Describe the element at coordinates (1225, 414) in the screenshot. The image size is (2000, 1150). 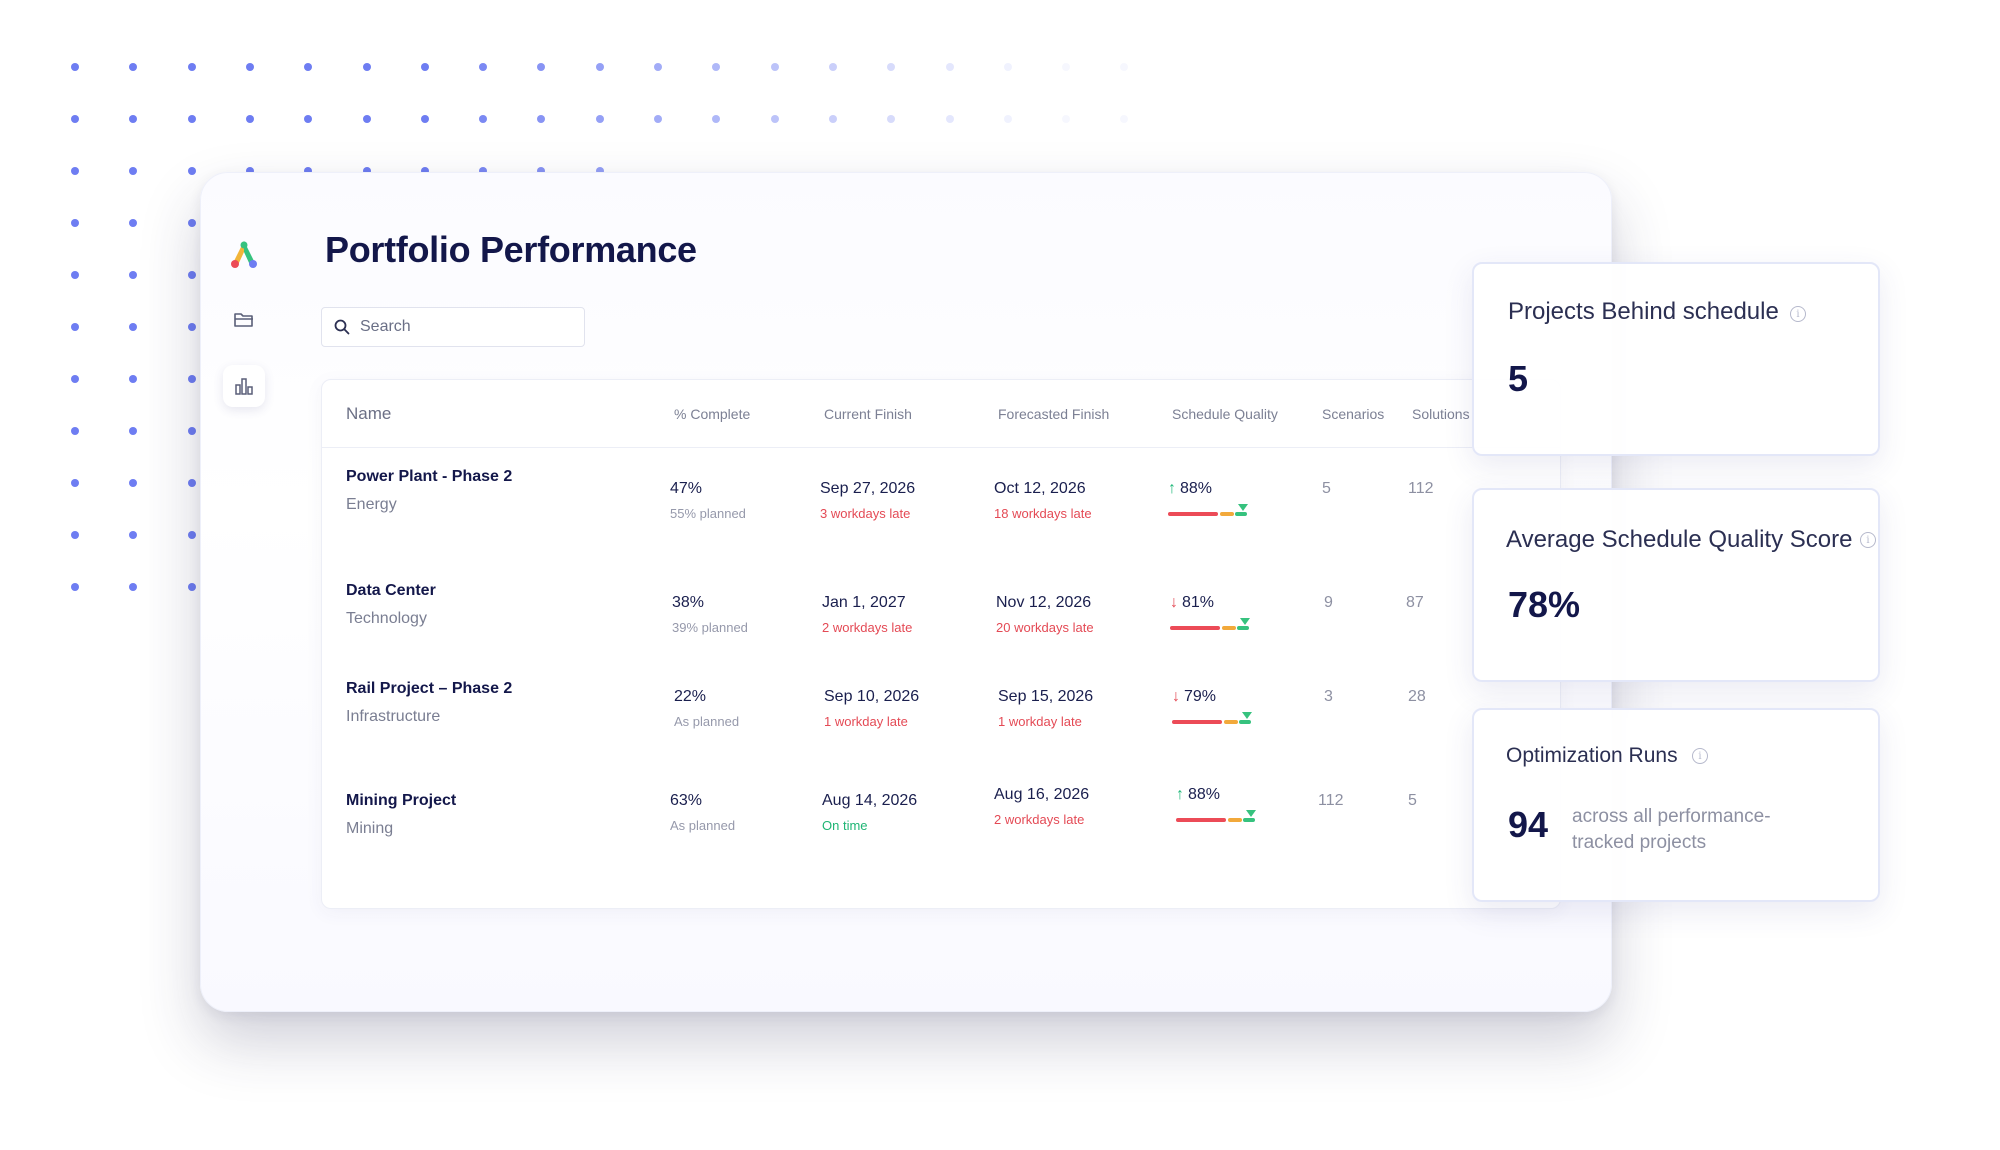
I see `column-header-schedule-quality: Schedule Quality` at that location.